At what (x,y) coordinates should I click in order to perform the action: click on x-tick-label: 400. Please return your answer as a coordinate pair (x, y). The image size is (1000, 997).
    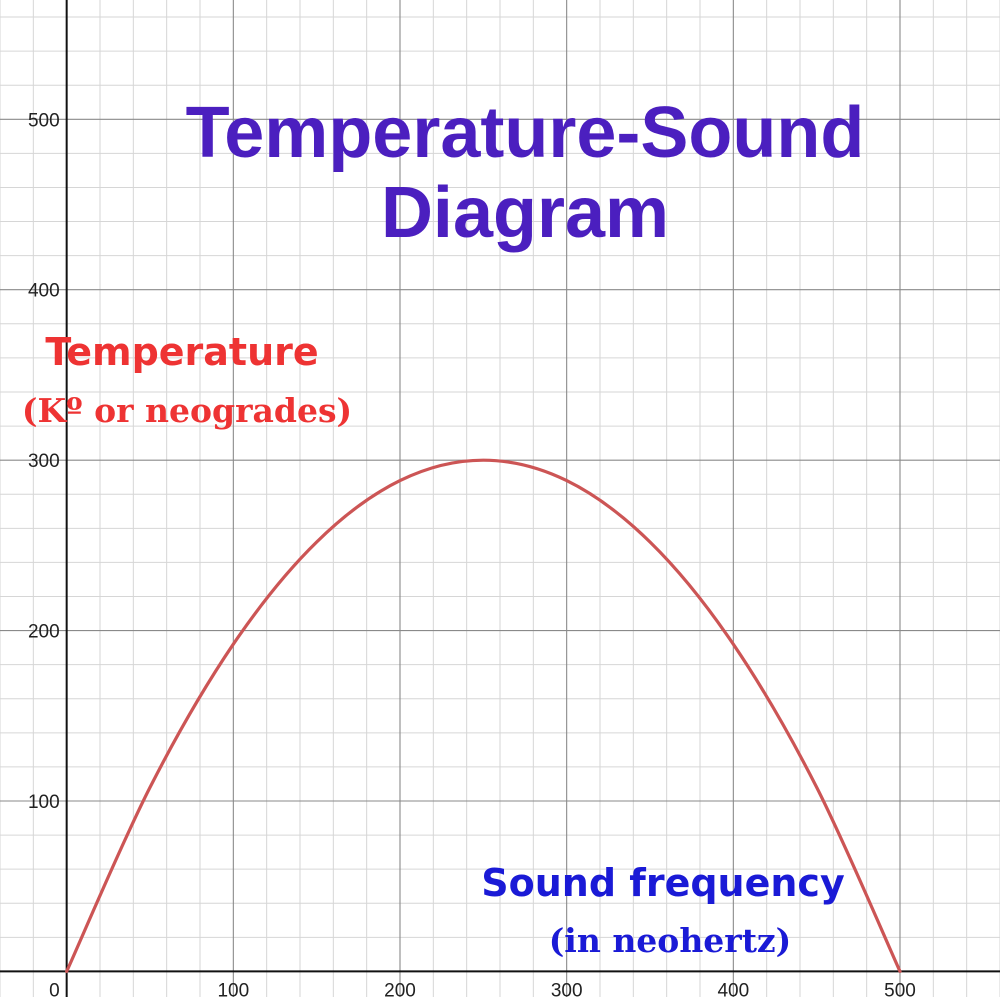
    Looking at the image, I should click on (733, 988).